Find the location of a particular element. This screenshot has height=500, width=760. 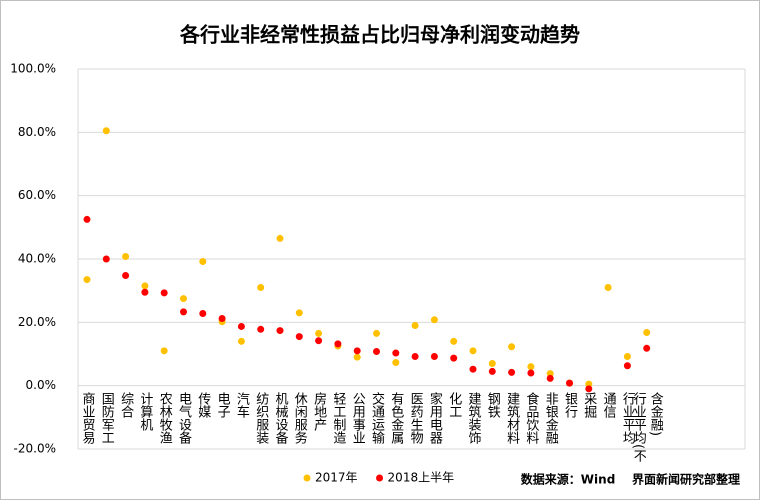

x-tick-label: 综合 is located at coordinates (126, 405).